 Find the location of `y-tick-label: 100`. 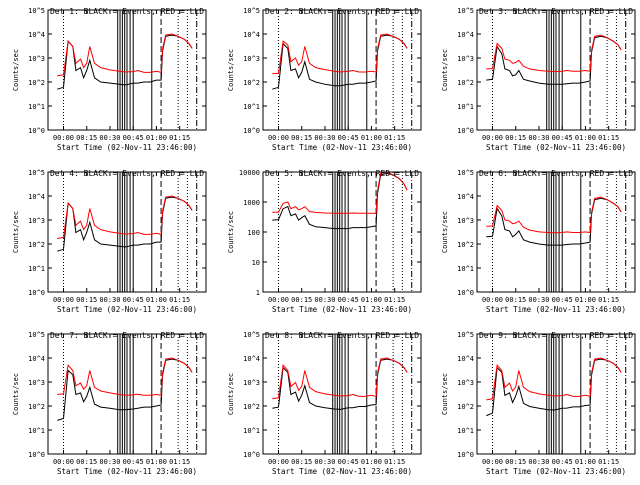

y-tick-label: 100 is located at coordinates (253, 233).